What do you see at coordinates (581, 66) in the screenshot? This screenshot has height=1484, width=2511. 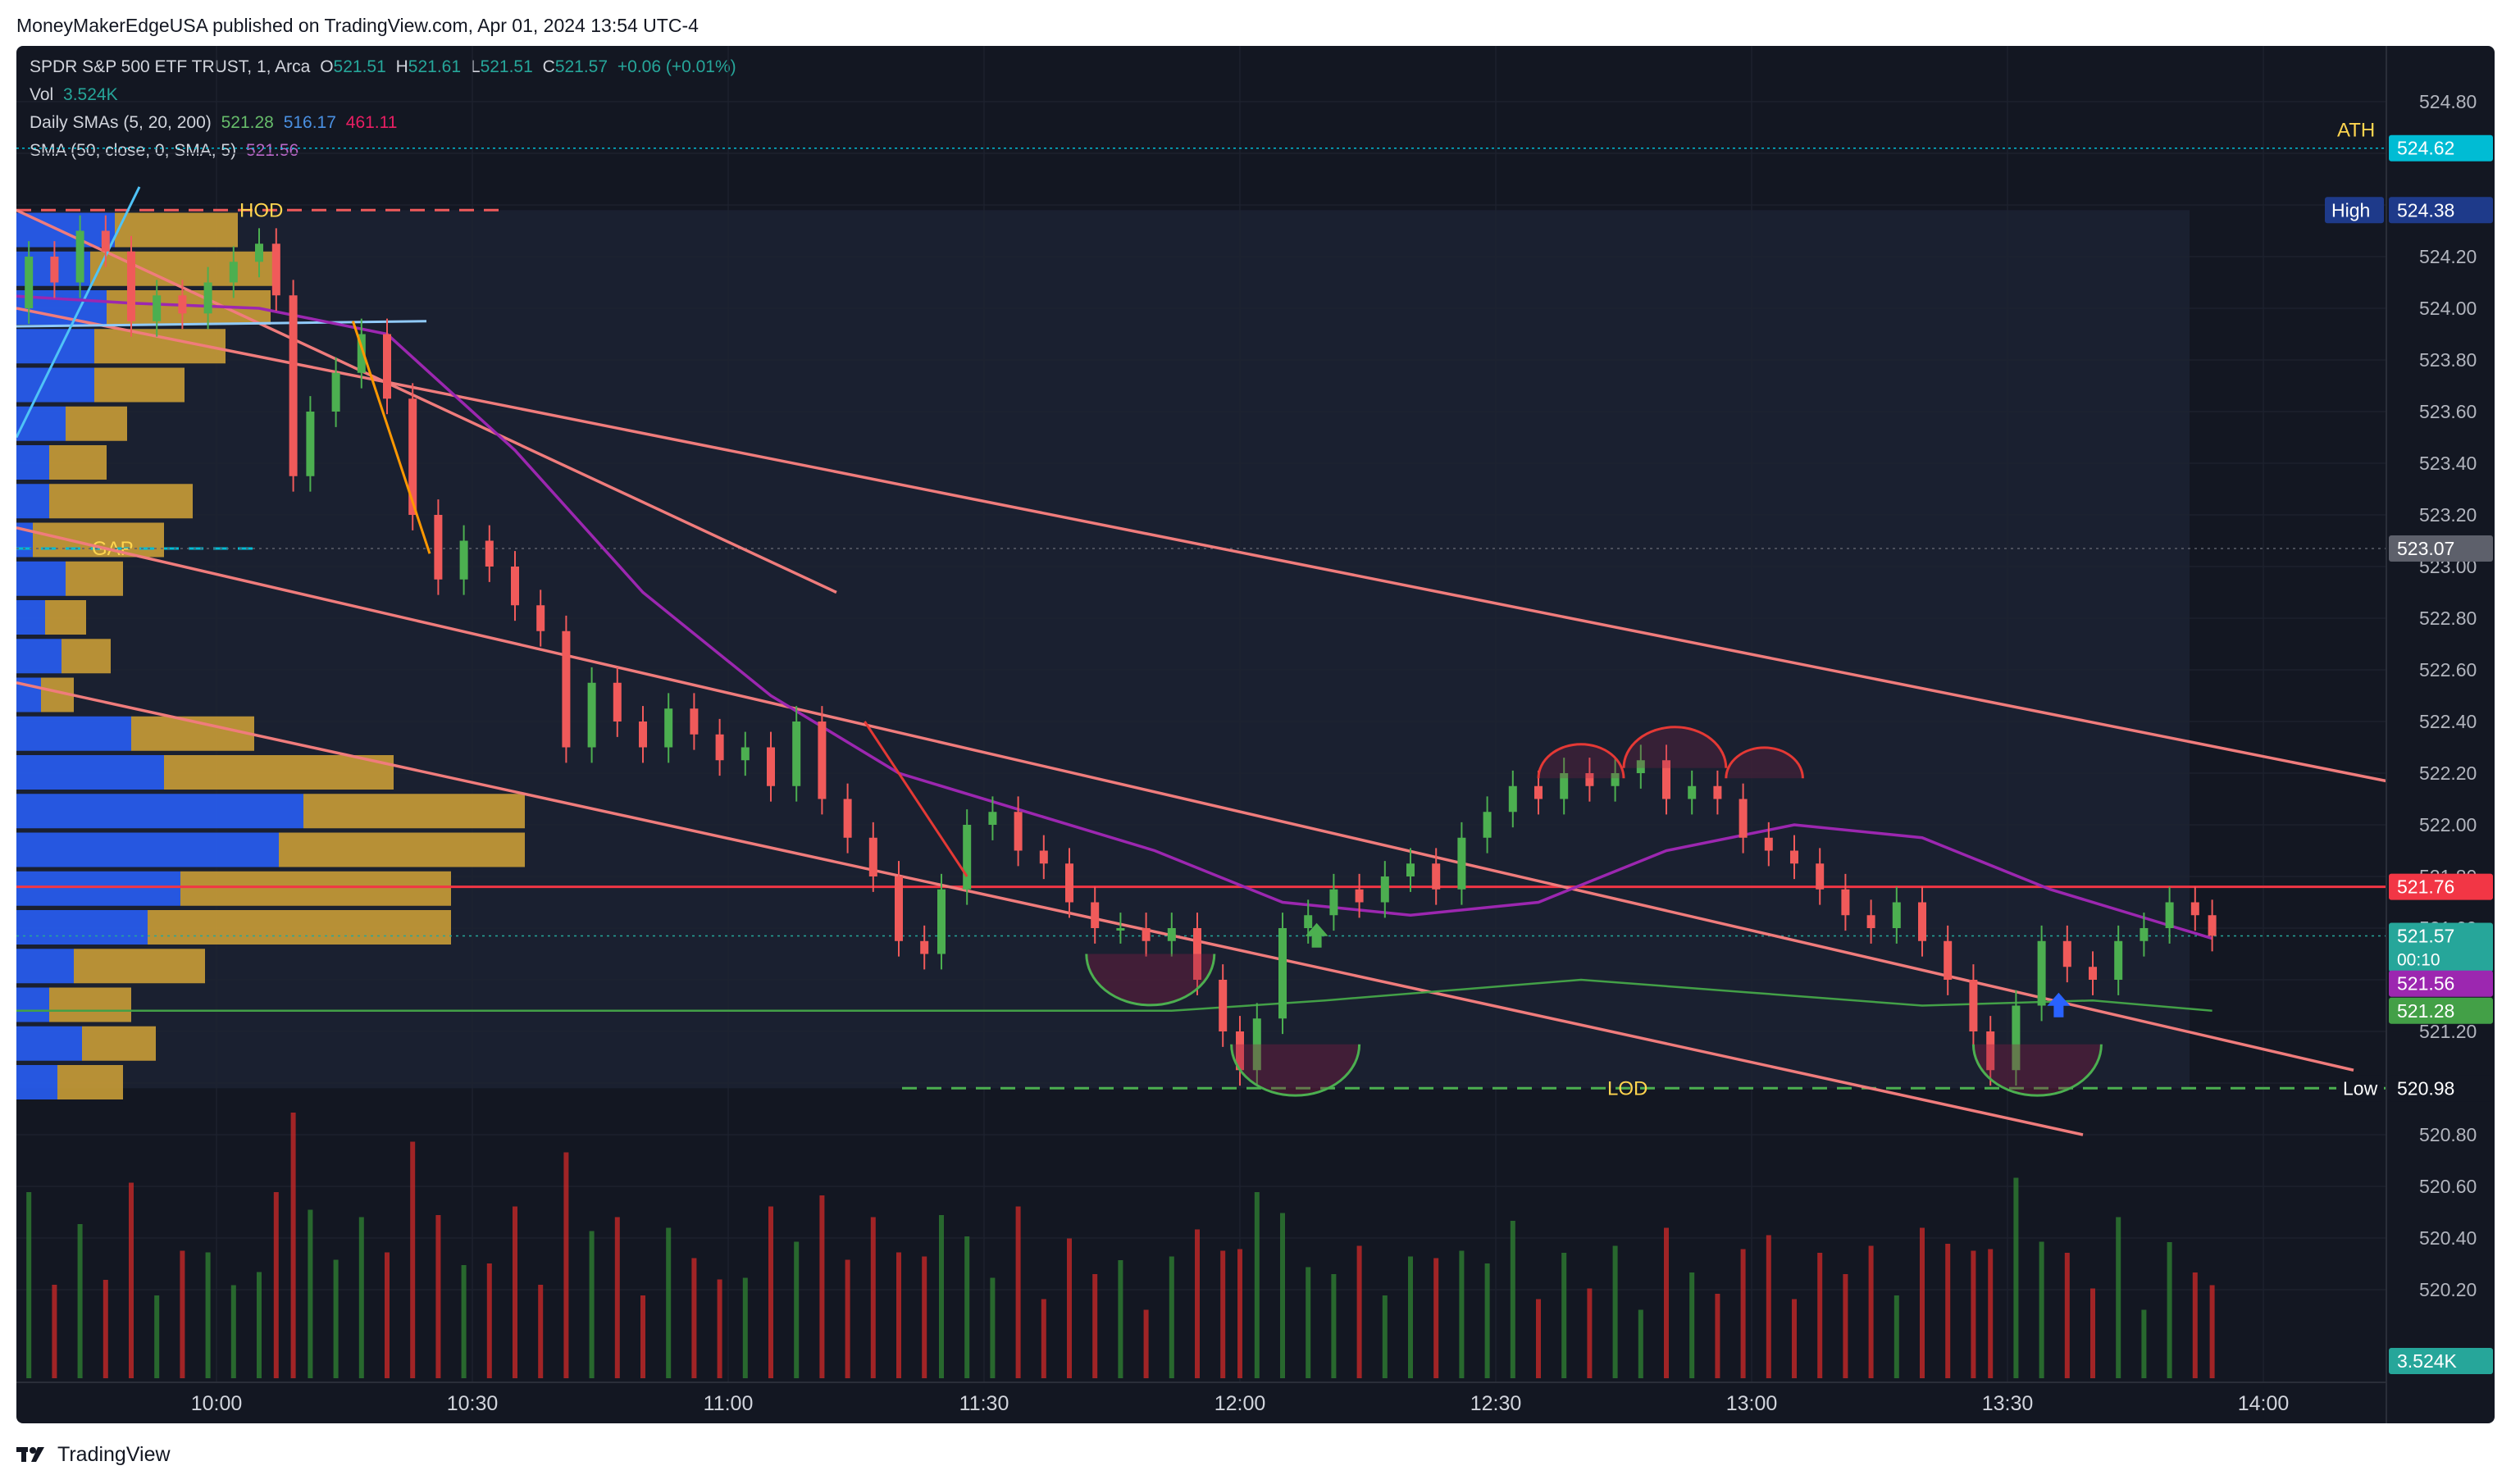 I see `legend-close: 521.57` at bounding box center [581, 66].